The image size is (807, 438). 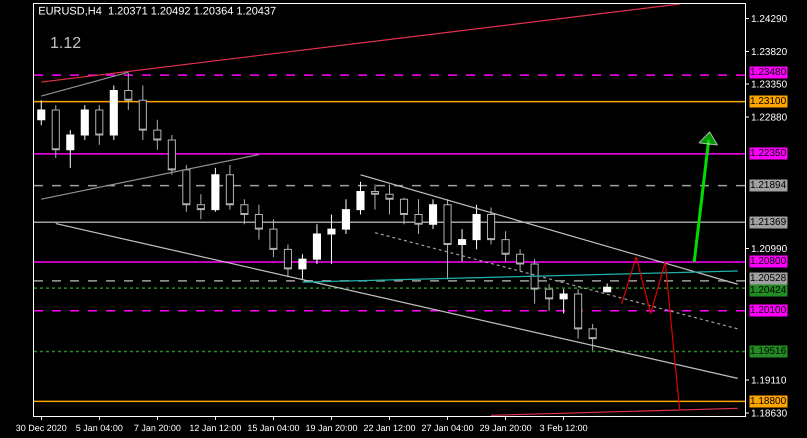 I want to click on ref-line-label: 1.20100, so click(x=768, y=310).